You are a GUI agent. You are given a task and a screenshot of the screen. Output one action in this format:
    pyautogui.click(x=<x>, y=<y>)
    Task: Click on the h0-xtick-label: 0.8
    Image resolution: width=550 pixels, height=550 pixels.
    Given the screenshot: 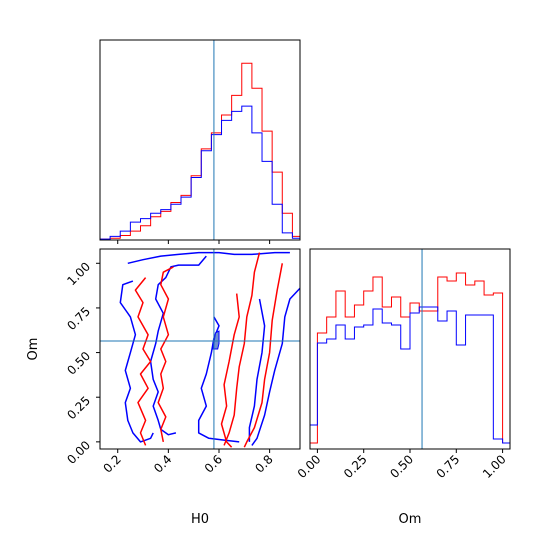 What is the action you would take?
    pyautogui.click(x=263, y=463)
    